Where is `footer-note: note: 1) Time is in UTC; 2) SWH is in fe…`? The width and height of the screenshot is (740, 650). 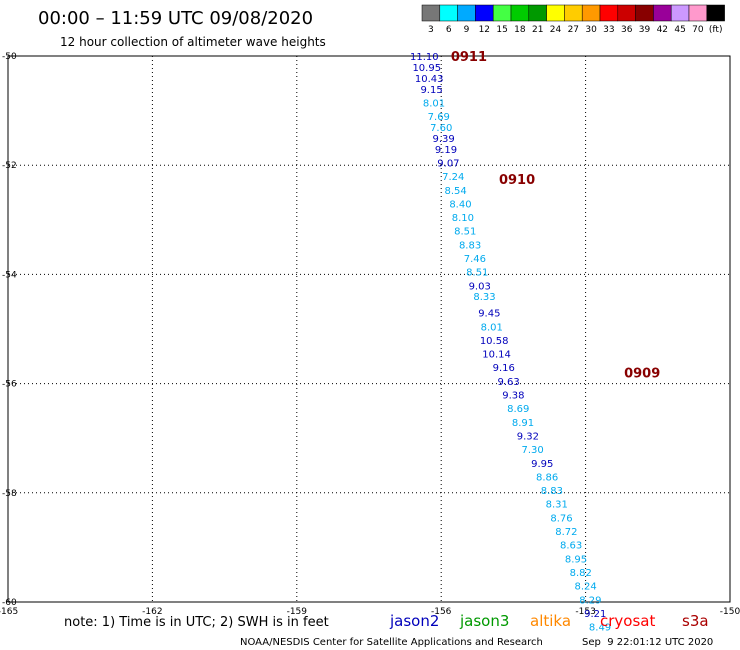 footer-note: note: 1) Time is in UTC; 2) SWH is in fe… is located at coordinates (196, 622).